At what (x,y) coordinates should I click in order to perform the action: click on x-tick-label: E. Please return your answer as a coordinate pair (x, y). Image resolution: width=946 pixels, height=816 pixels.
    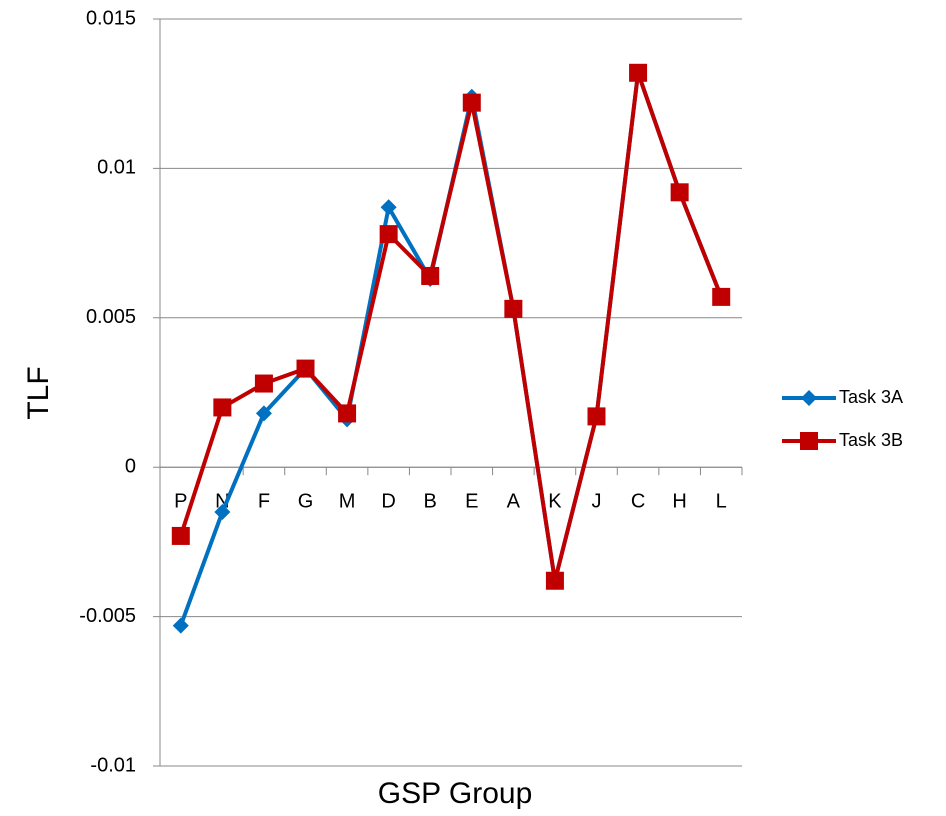
    Looking at the image, I should click on (471, 501).